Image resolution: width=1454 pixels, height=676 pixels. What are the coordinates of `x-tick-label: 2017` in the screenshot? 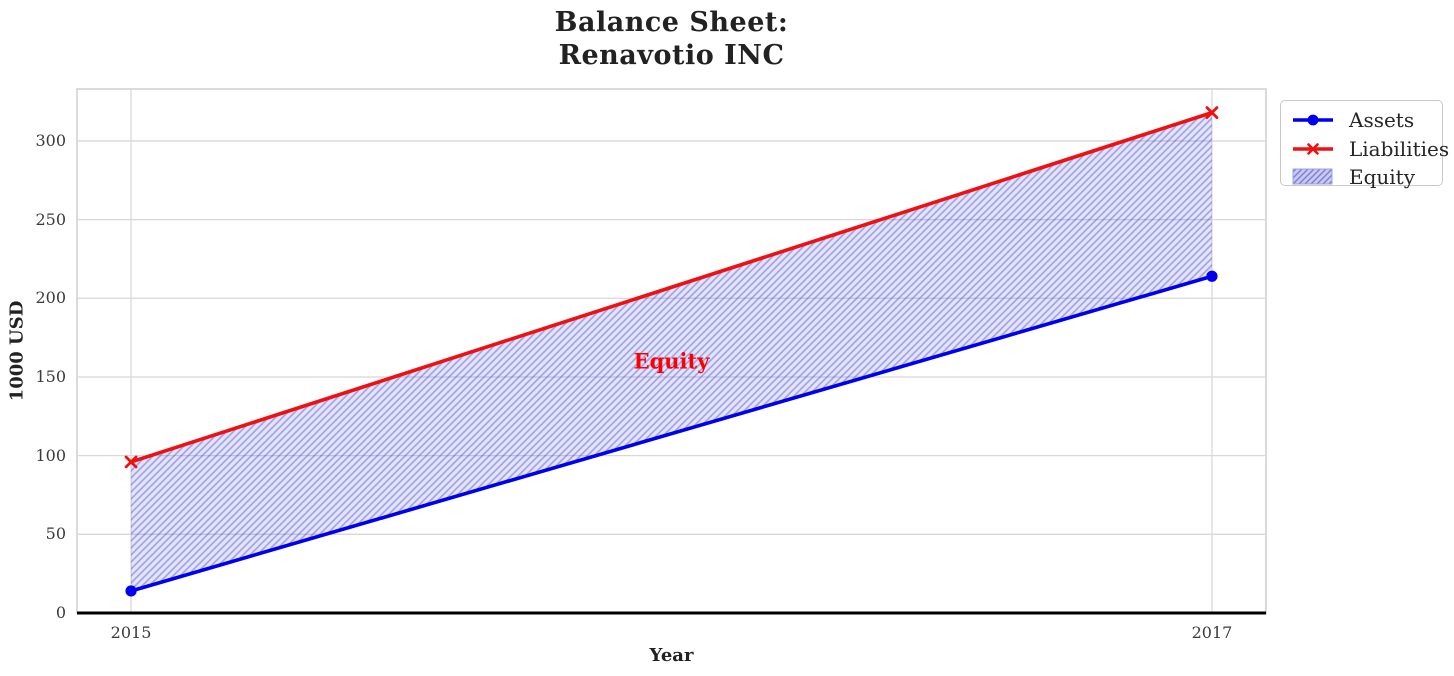 It's located at (1212, 632).